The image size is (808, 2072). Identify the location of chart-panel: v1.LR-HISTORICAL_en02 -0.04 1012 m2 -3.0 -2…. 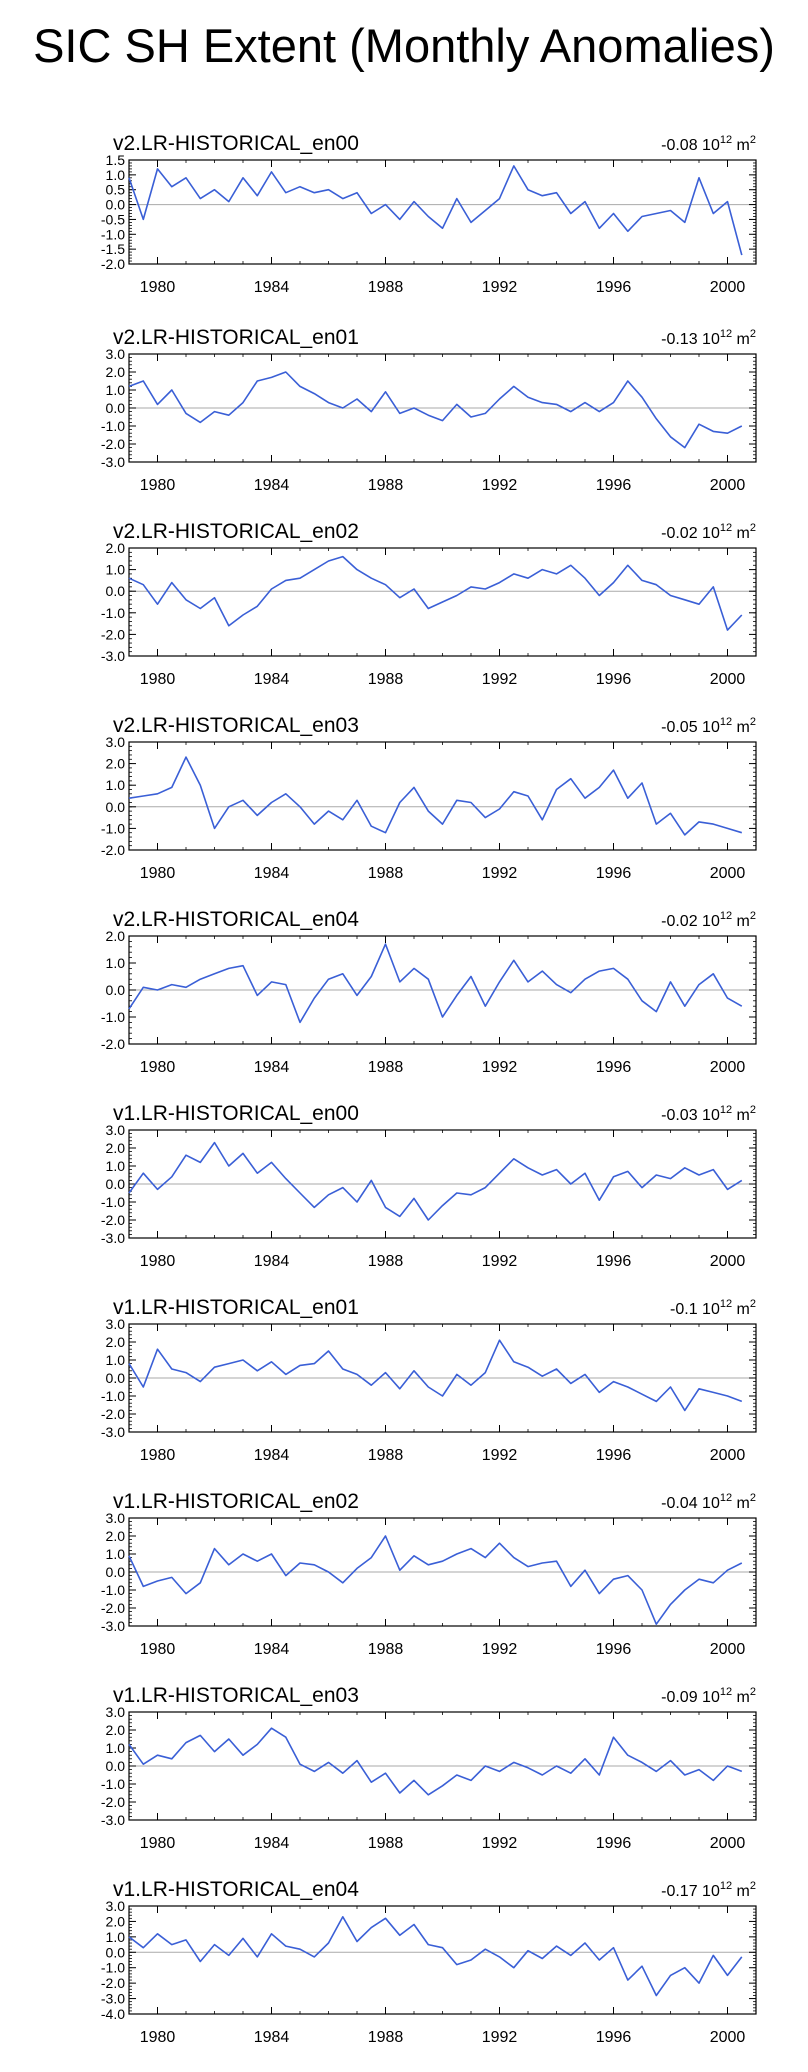
(429, 1574).